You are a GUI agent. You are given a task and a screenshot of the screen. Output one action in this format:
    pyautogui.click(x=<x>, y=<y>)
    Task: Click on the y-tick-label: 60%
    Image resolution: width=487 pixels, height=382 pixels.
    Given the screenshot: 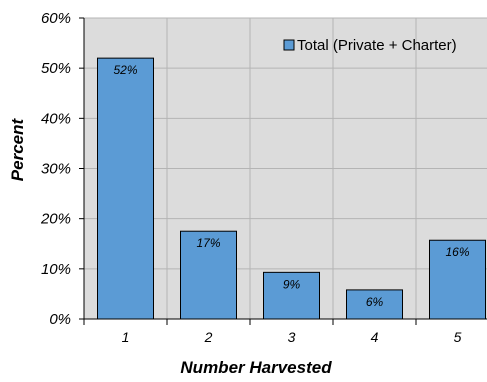 What is the action you would take?
    pyautogui.click(x=56, y=18)
    